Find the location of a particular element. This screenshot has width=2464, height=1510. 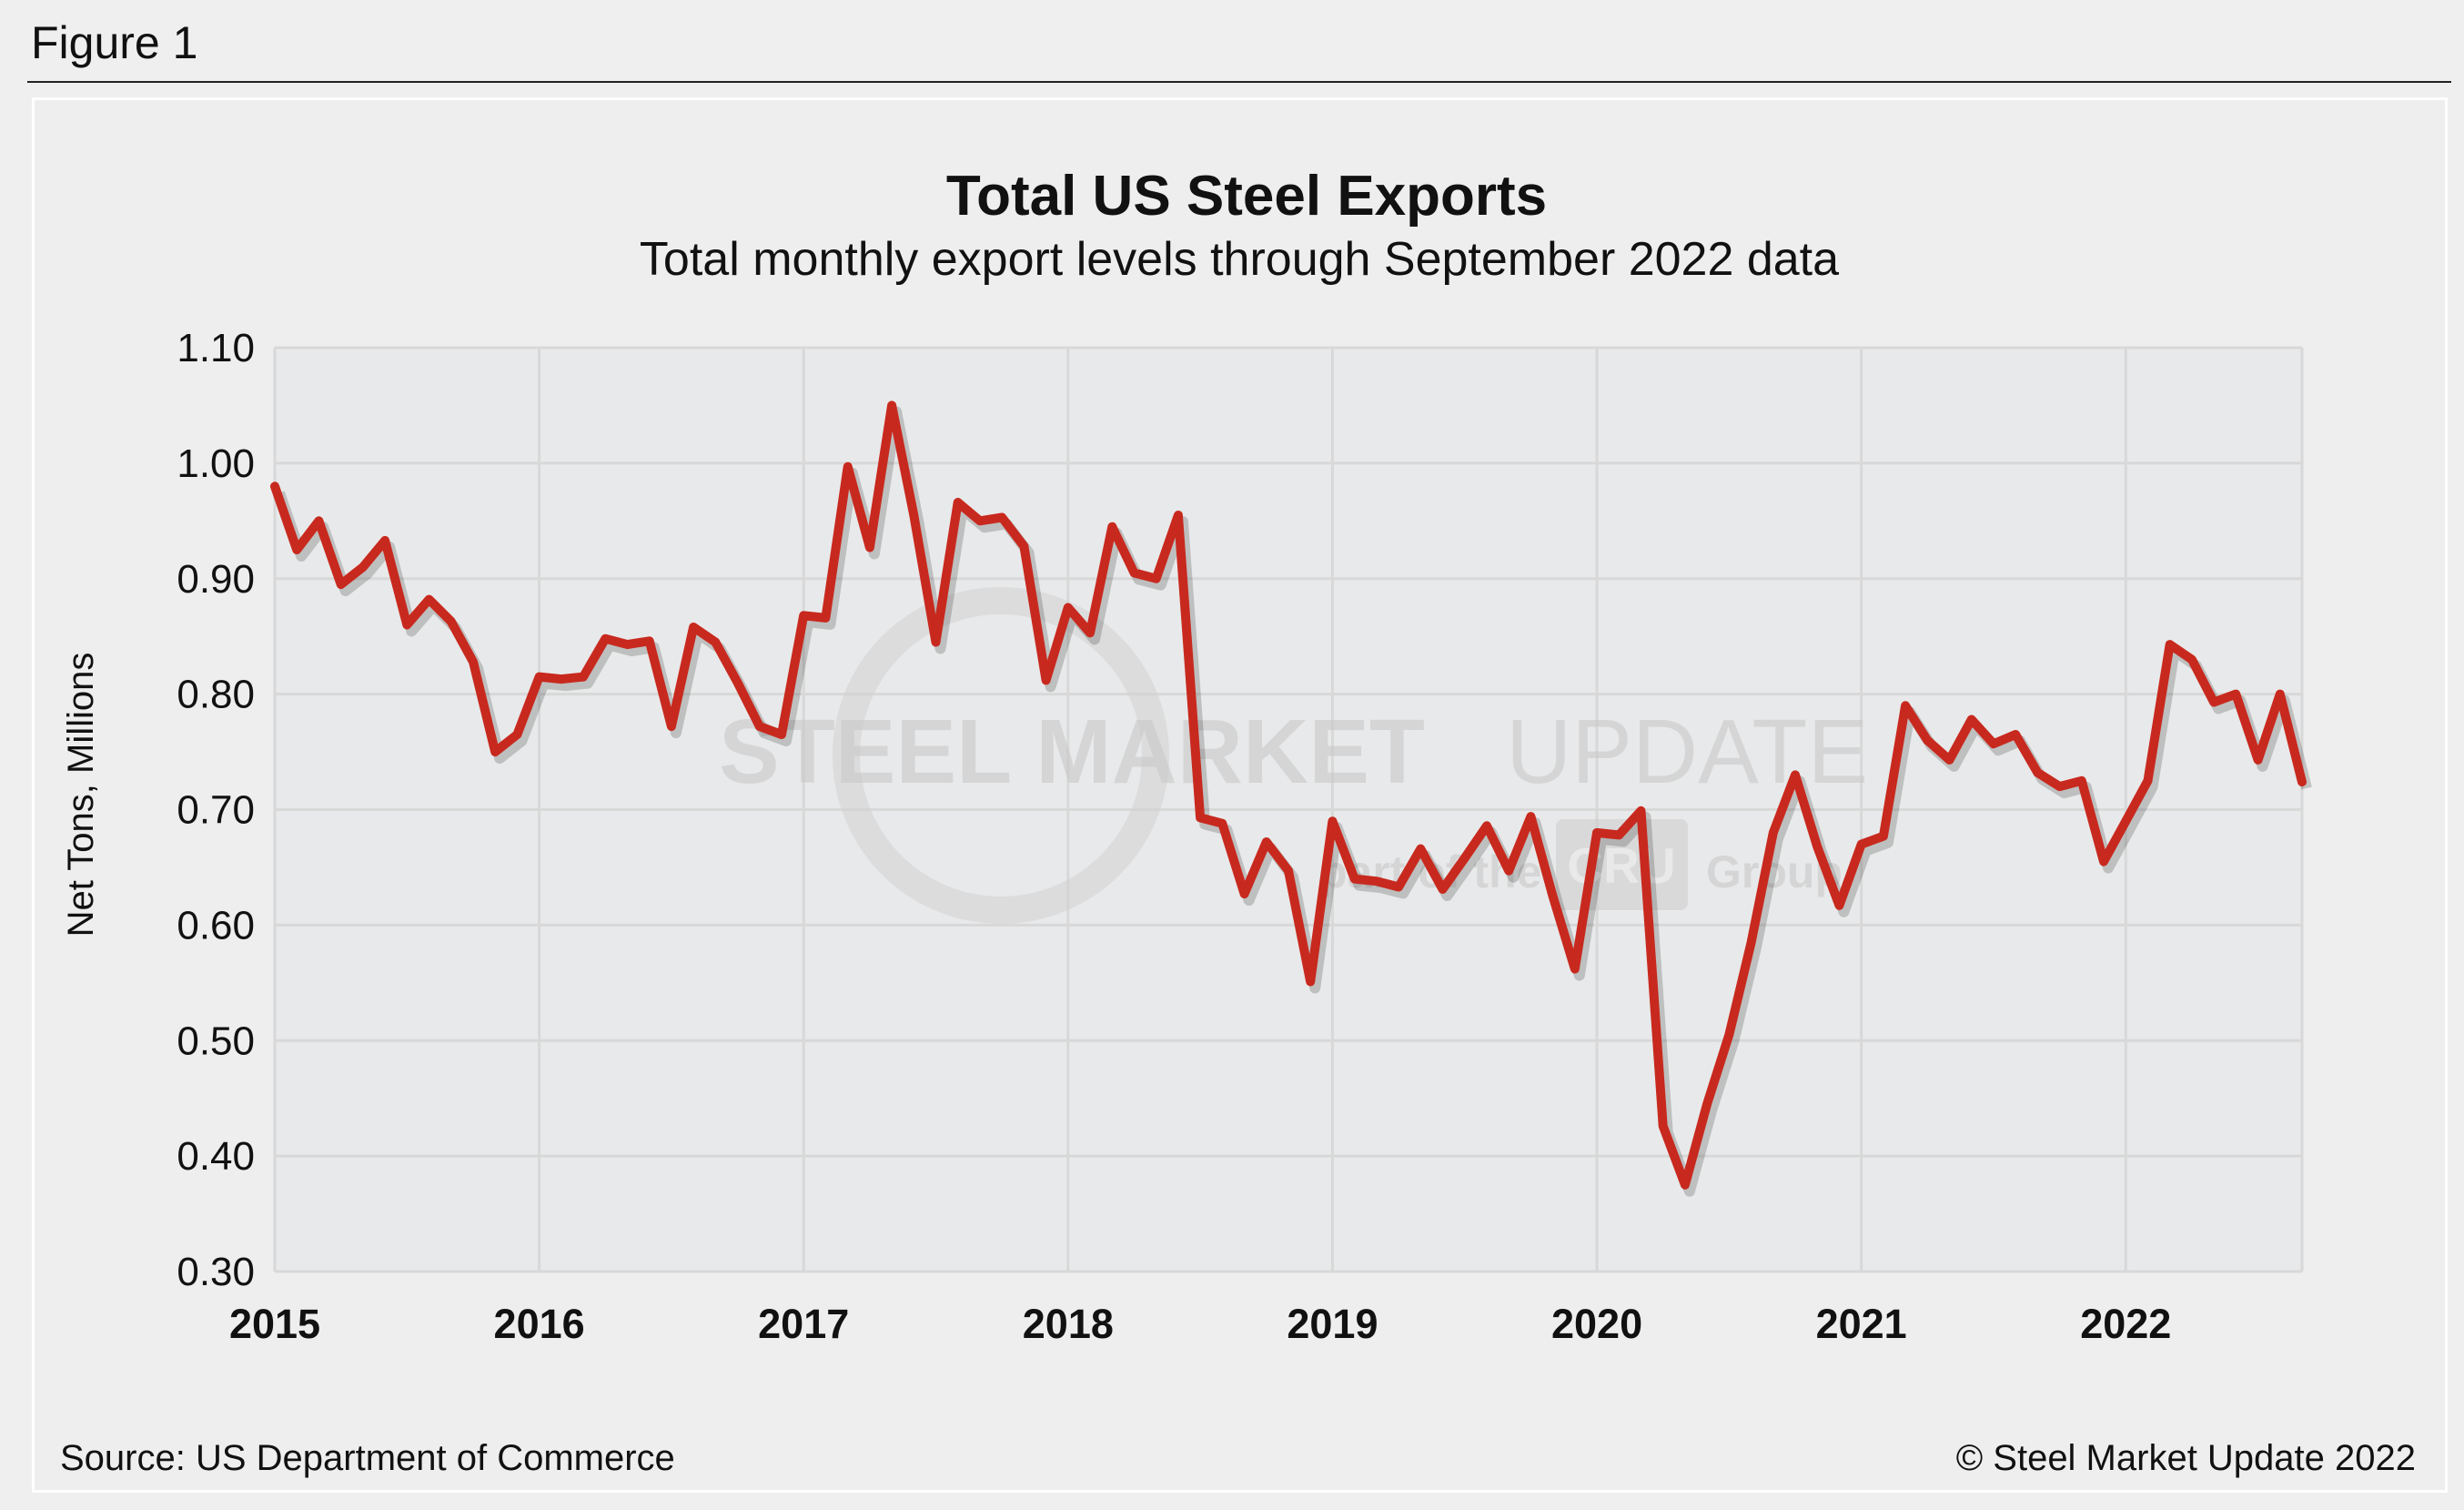

y-axis-label: Net Tons, Millions is located at coordinates (81, 795).